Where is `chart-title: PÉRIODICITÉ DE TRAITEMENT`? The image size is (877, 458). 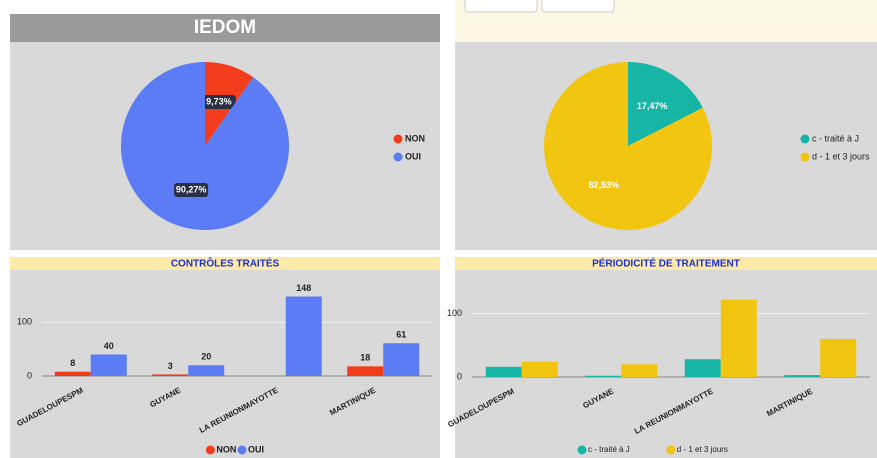 chart-title: PÉRIODICITÉ DE TRAITEMENT is located at coordinates (666, 263).